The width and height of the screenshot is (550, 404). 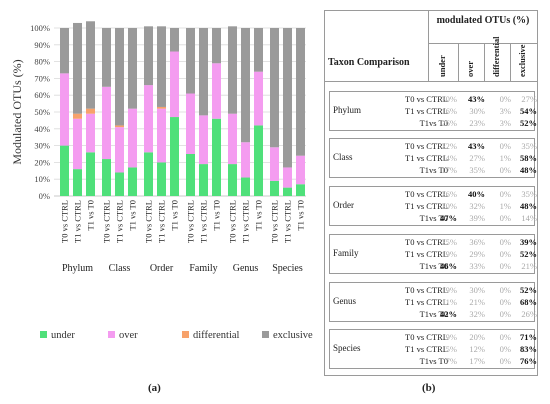 What do you see at coordinates (77, 268) in the screenshot?
I see `group-label: Phylum` at bounding box center [77, 268].